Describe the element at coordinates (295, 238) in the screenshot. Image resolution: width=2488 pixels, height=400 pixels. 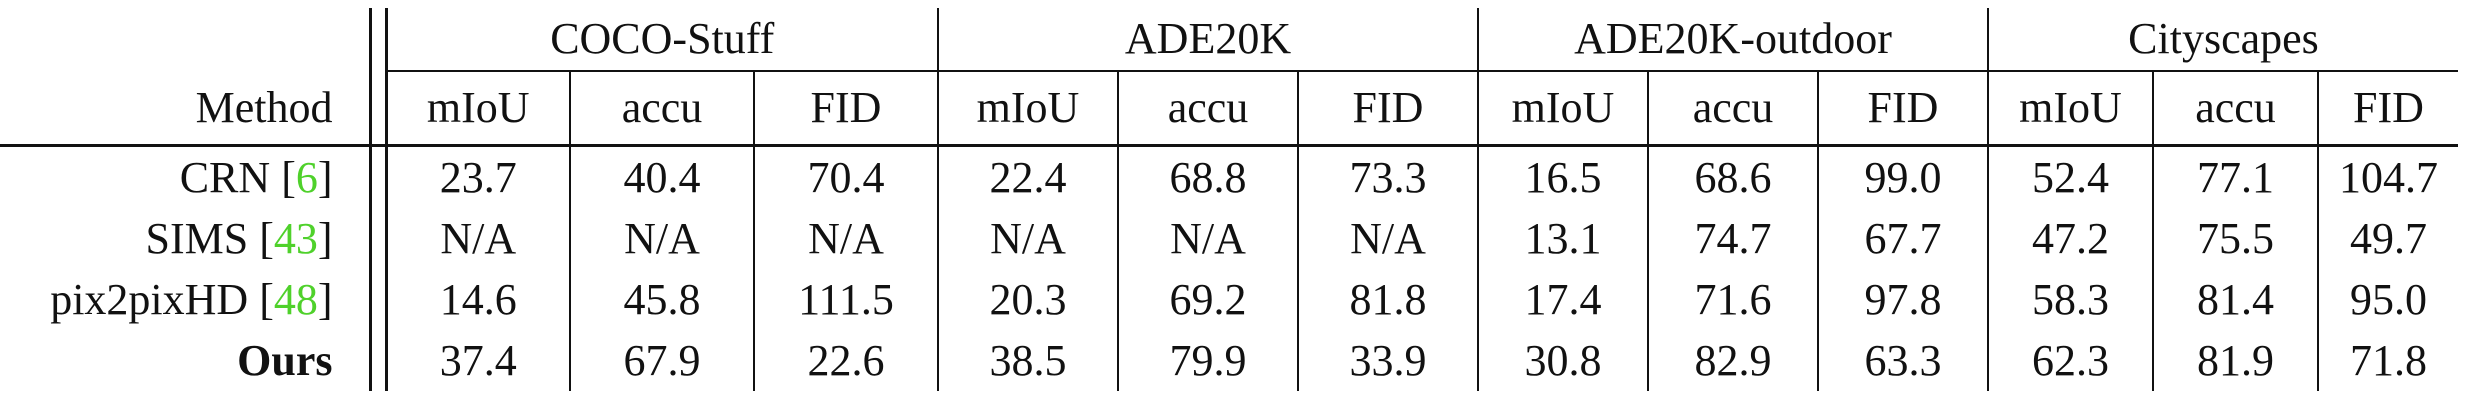
I see `citation-link: 43` at that location.